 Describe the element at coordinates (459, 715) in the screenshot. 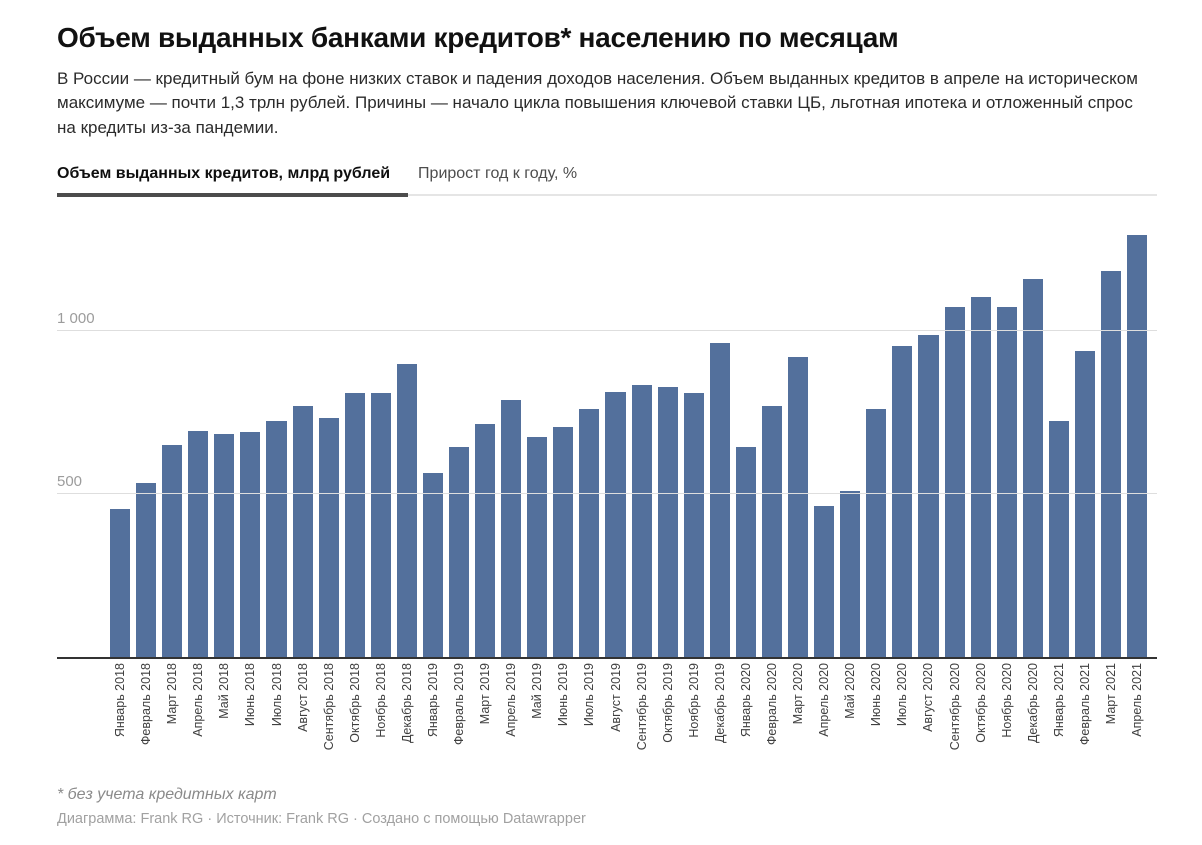

I see `x-label-slot: Февраль 2019` at that location.